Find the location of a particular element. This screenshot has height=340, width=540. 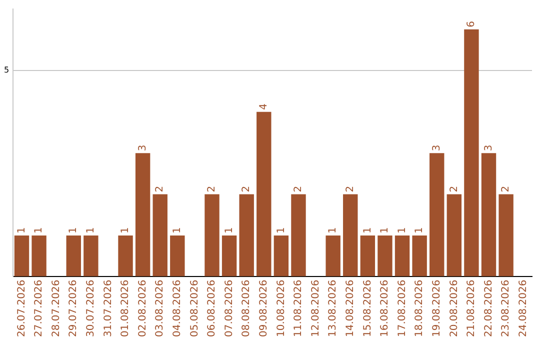

x-tick-label: 14.08.2026 is located at coordinates (350, 309).